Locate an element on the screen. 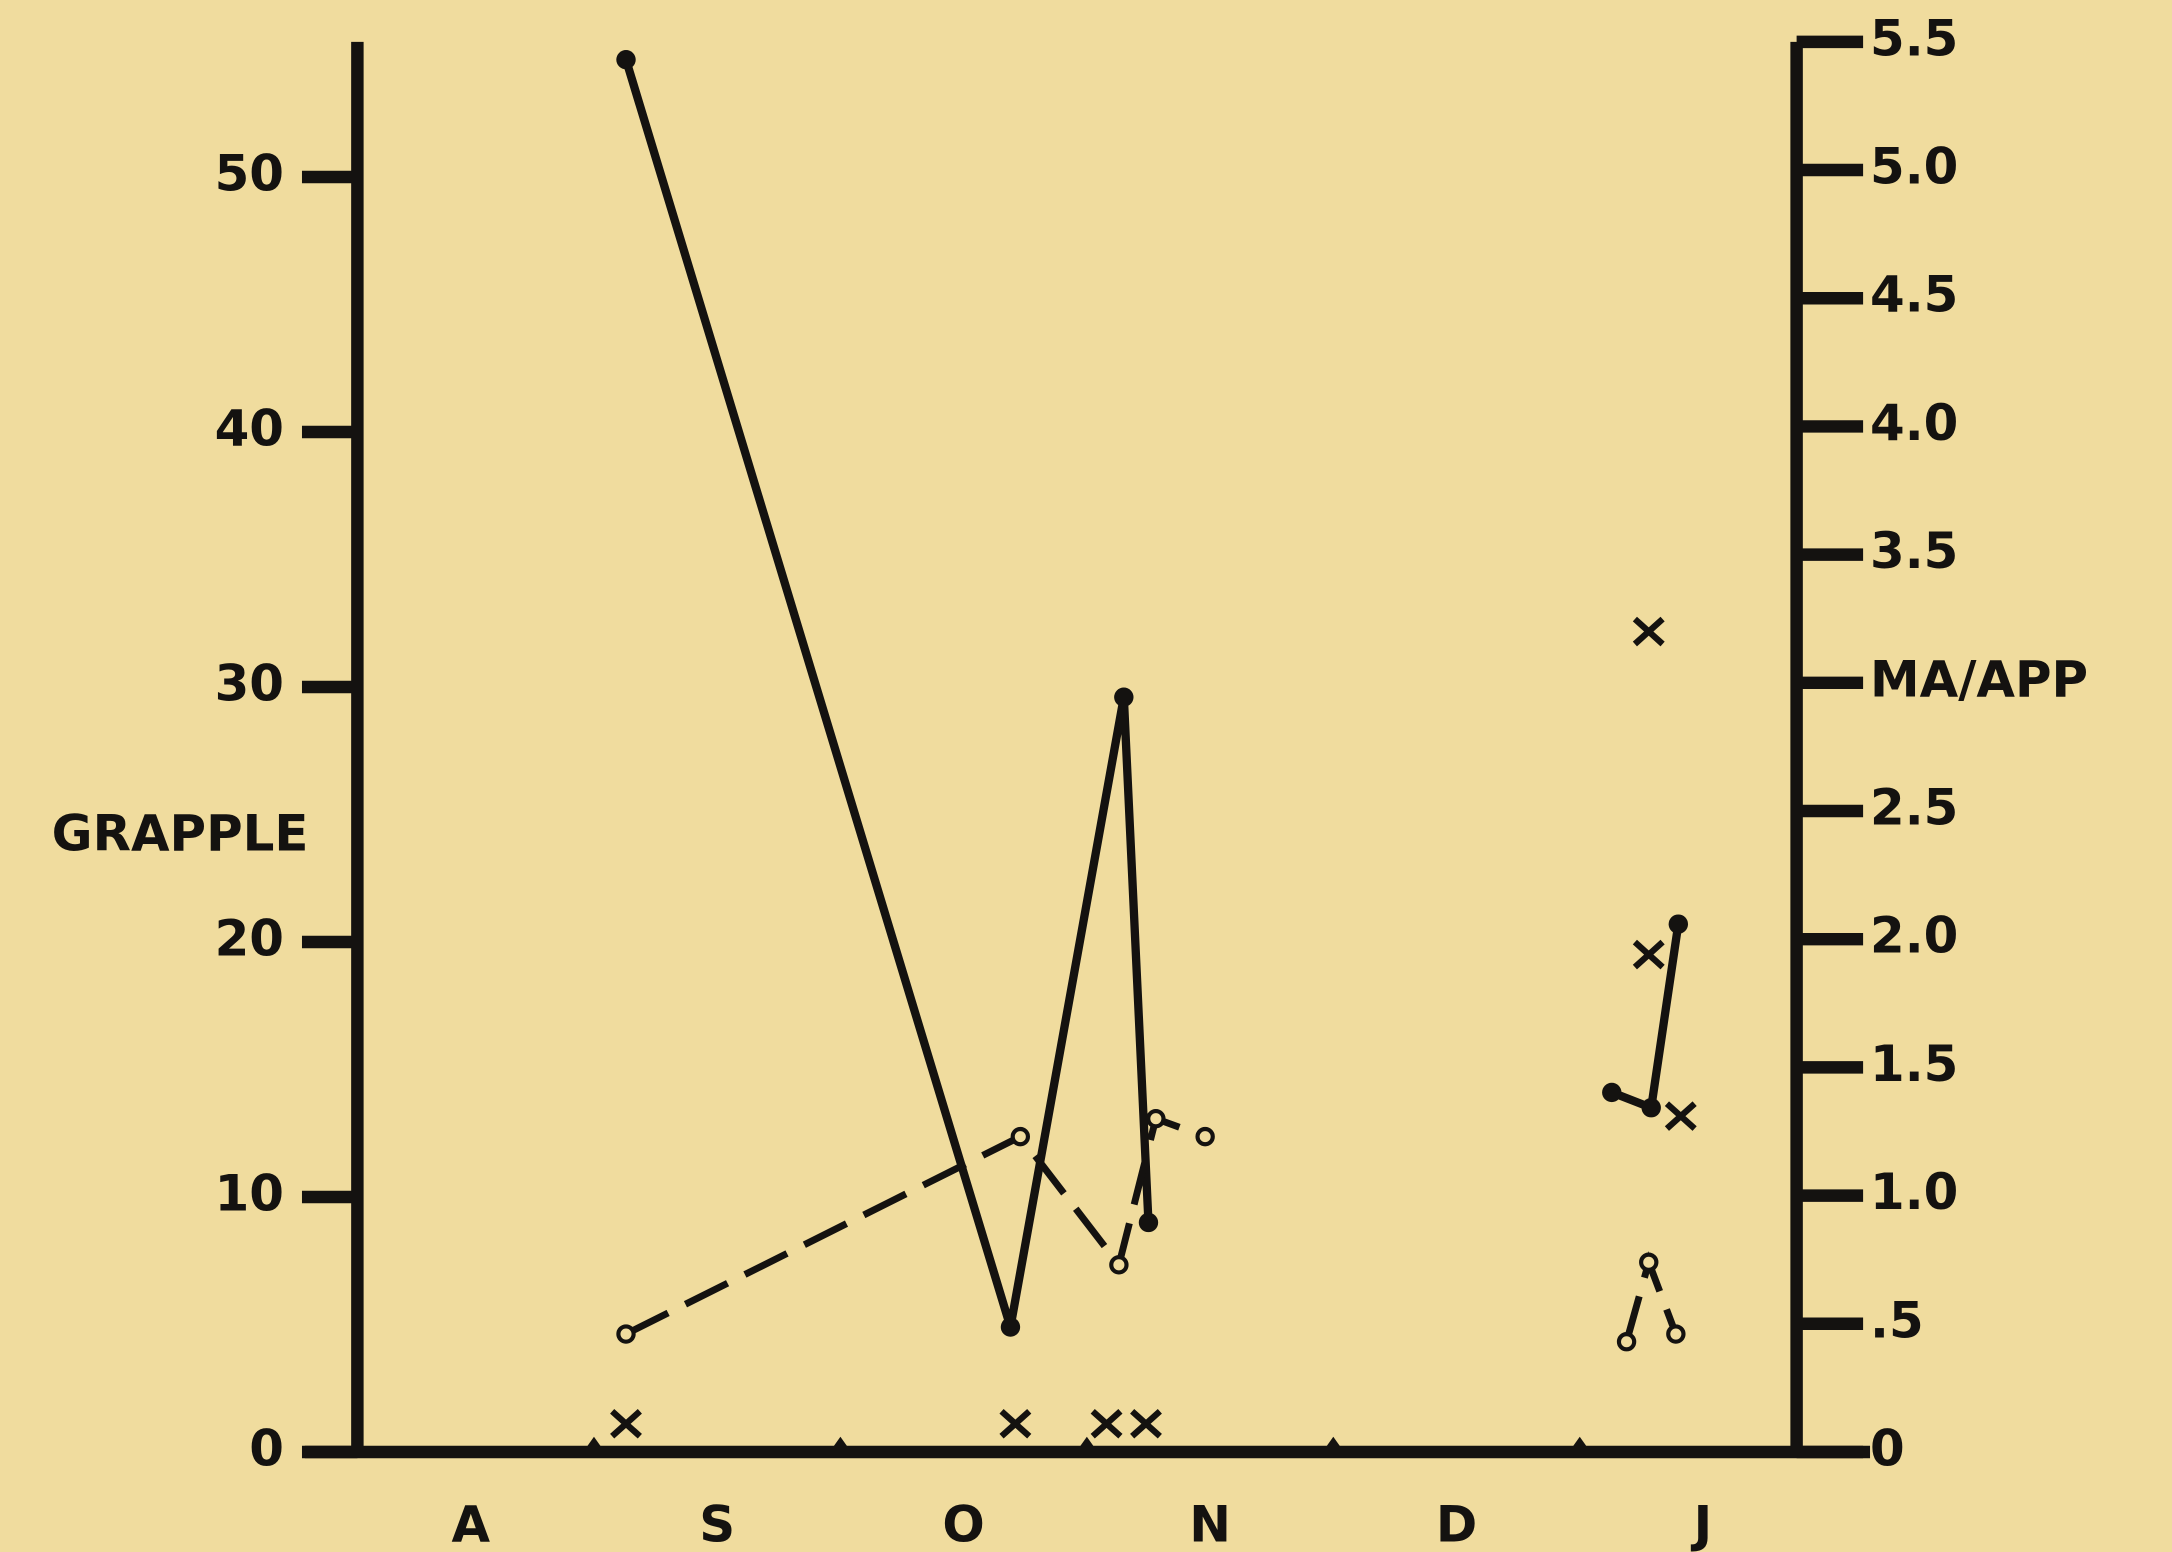 This screenshot has width=2172, height=1552. x-tick-label: O is located at coordinates (963, 1524).